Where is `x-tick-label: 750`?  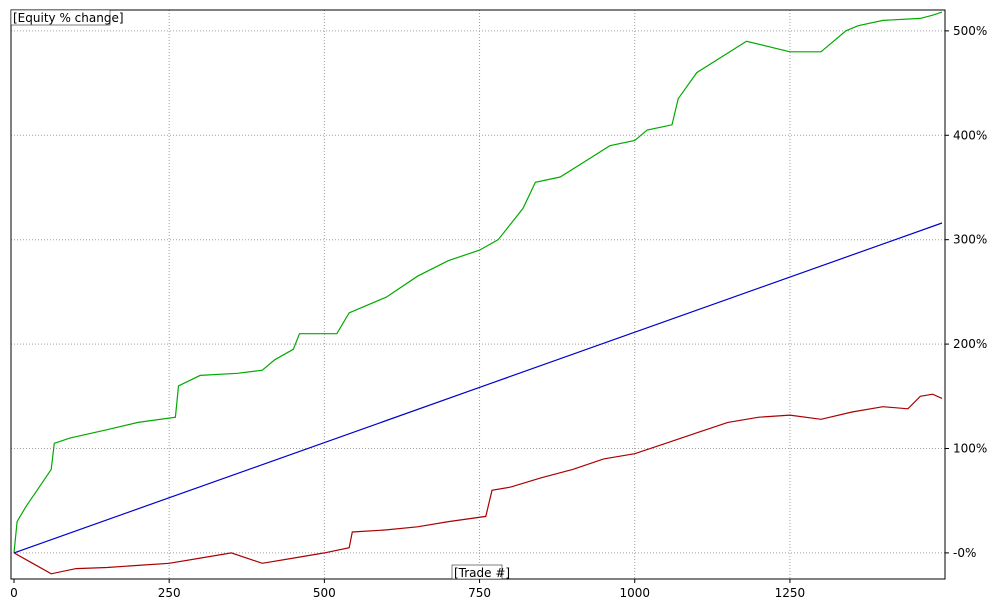
x-tick-label: 750 is located at coordinates (479, 593).